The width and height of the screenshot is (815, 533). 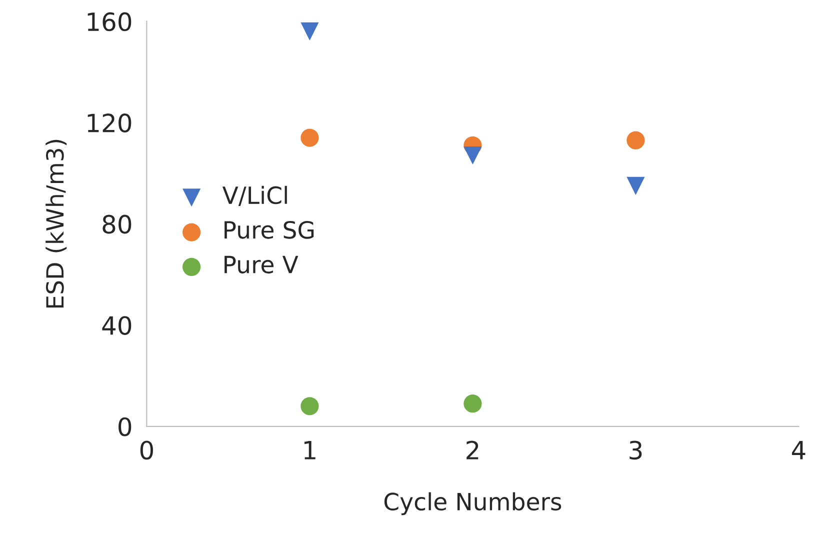 I want to click on y-tick-label: 120, so click(x=110, y=123).